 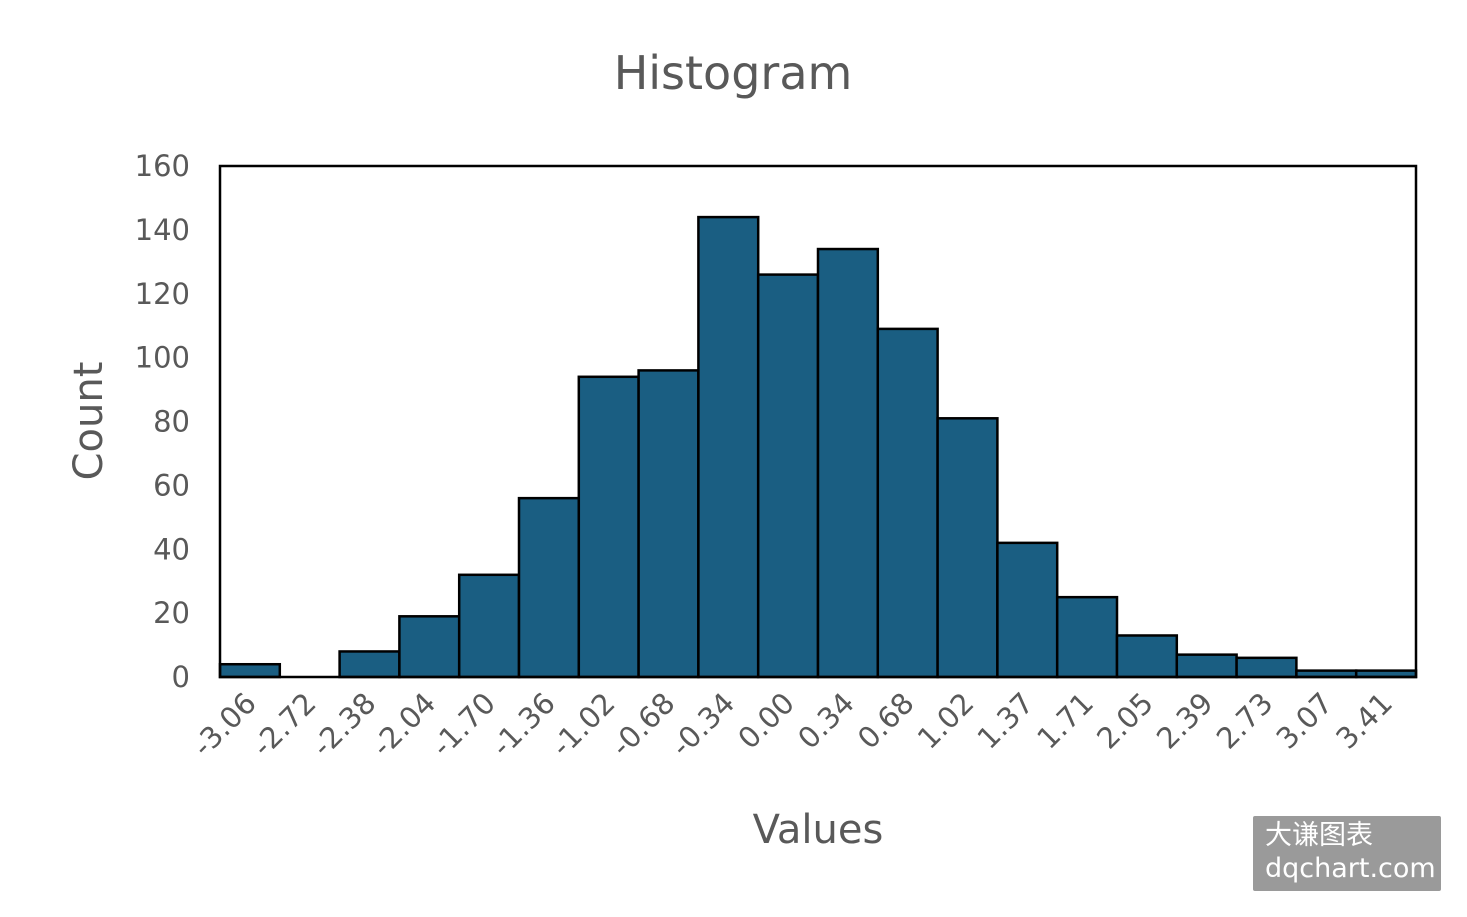 I want to click on chart-title: Histogram, so click(x=733, y=73).